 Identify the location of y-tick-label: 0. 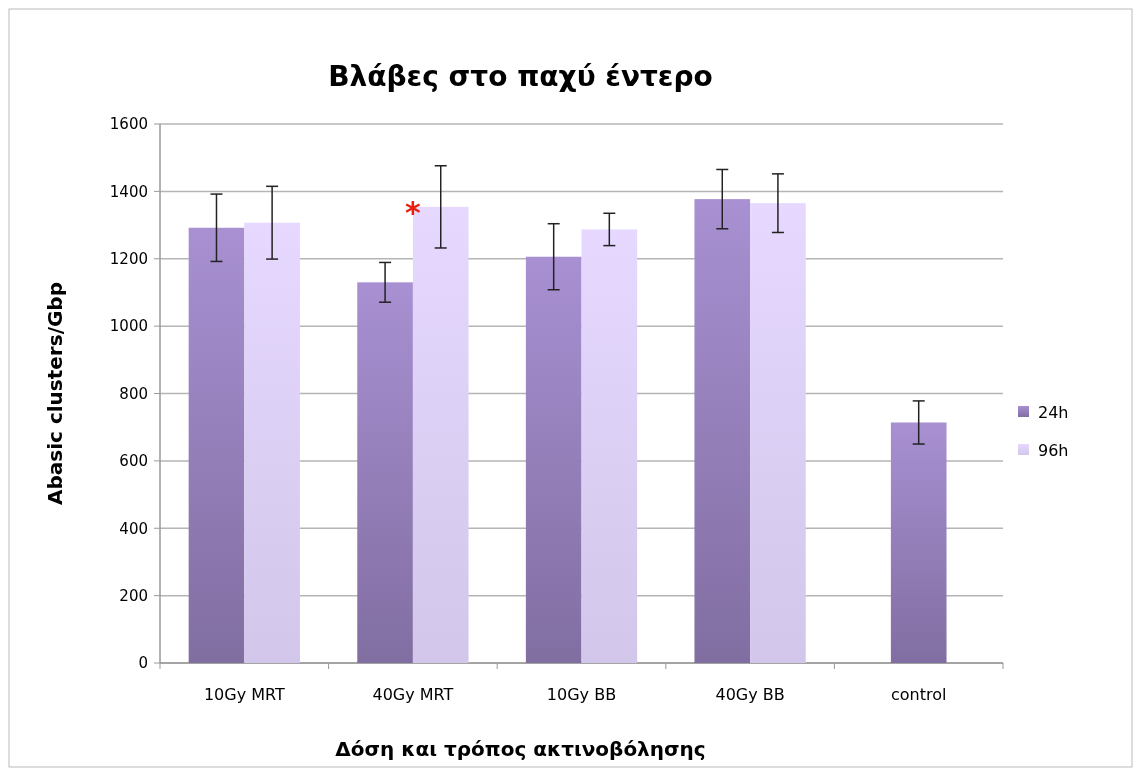
(143, 663).